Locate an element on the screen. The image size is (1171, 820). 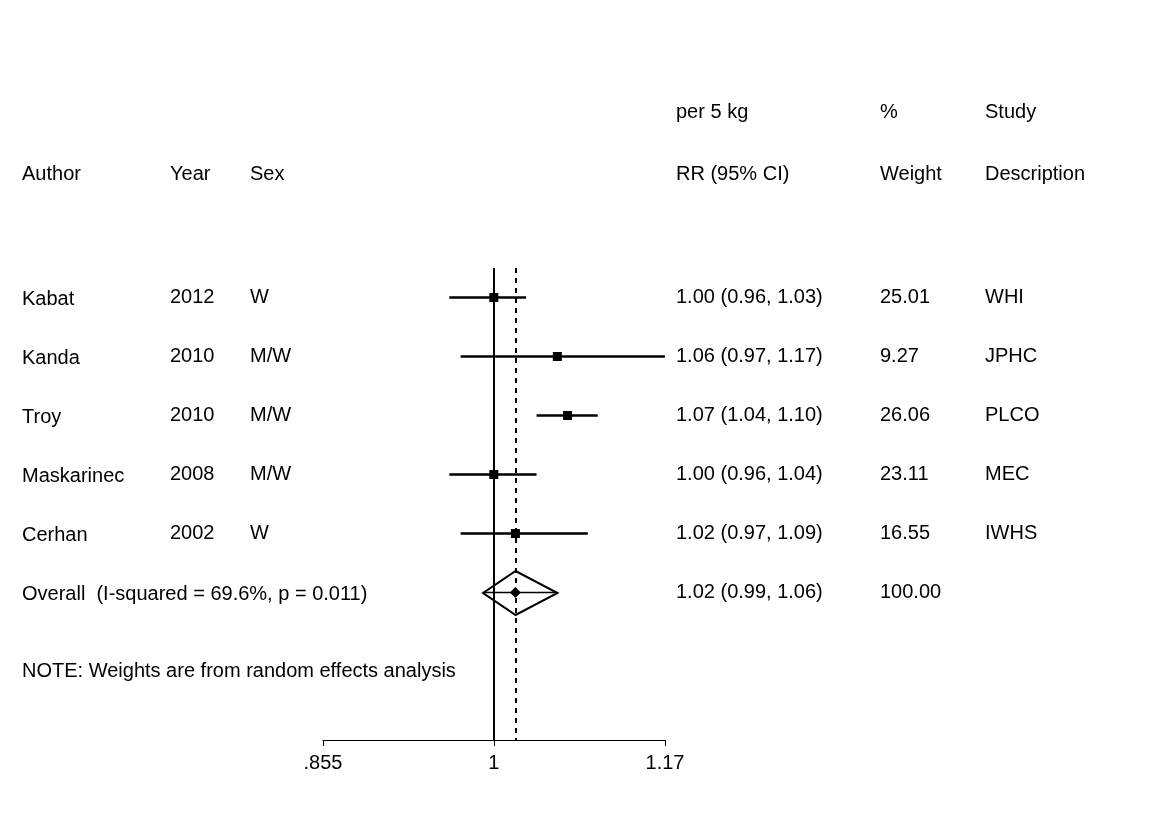
text: WHI is located at coordinates (1004, 295).